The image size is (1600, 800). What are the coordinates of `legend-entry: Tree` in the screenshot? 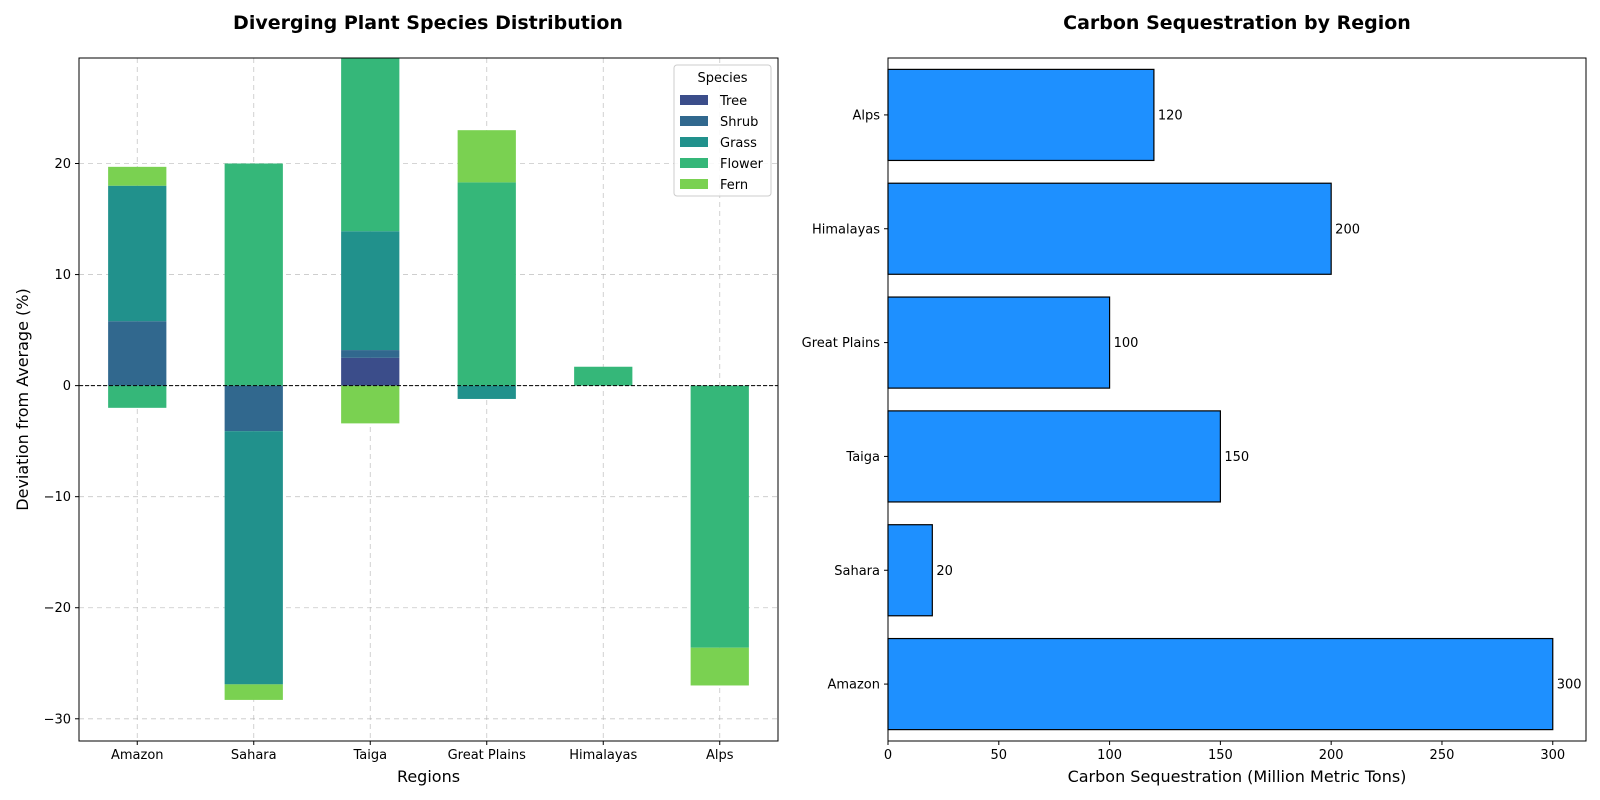 It's located at (733, 101).